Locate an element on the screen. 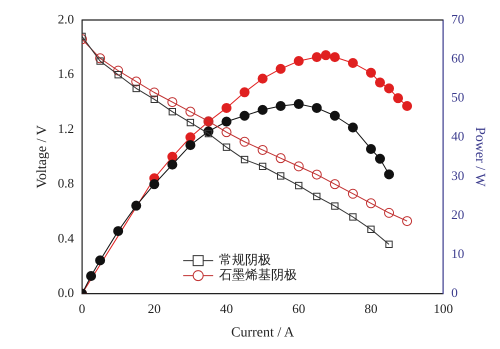 This screenshot has height=349, width=500. y-tick-label: 2.0 is located at coordinates (66, 18).